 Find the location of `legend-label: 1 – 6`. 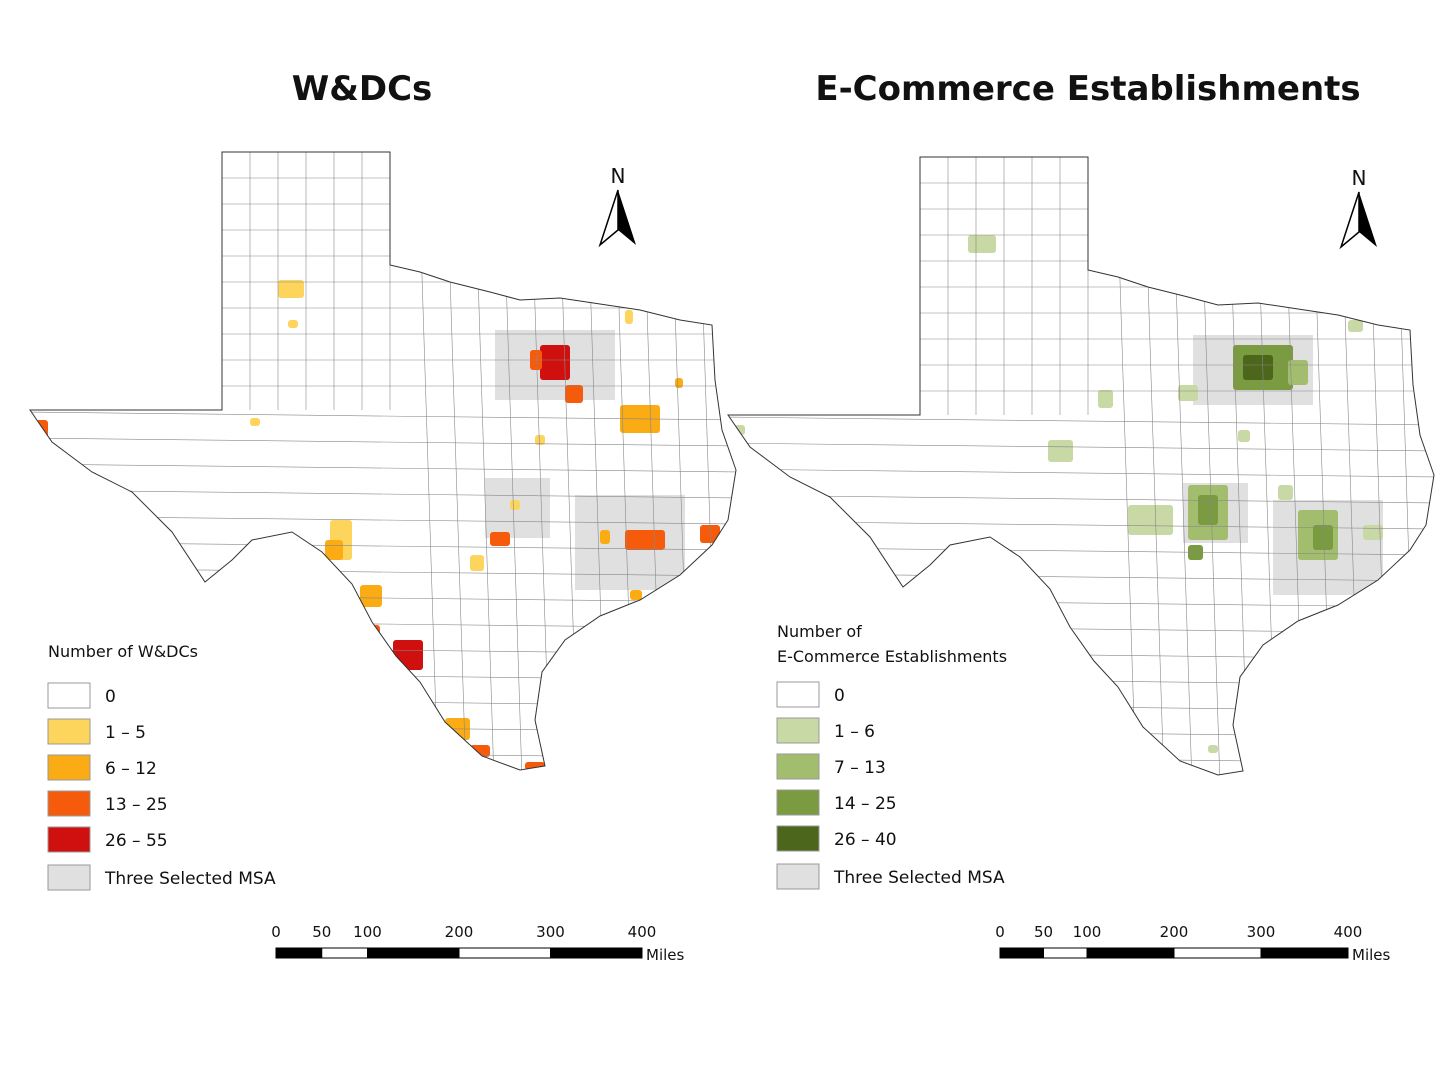

legend-label: 1 – 6 is located at coordinates (854, 732).